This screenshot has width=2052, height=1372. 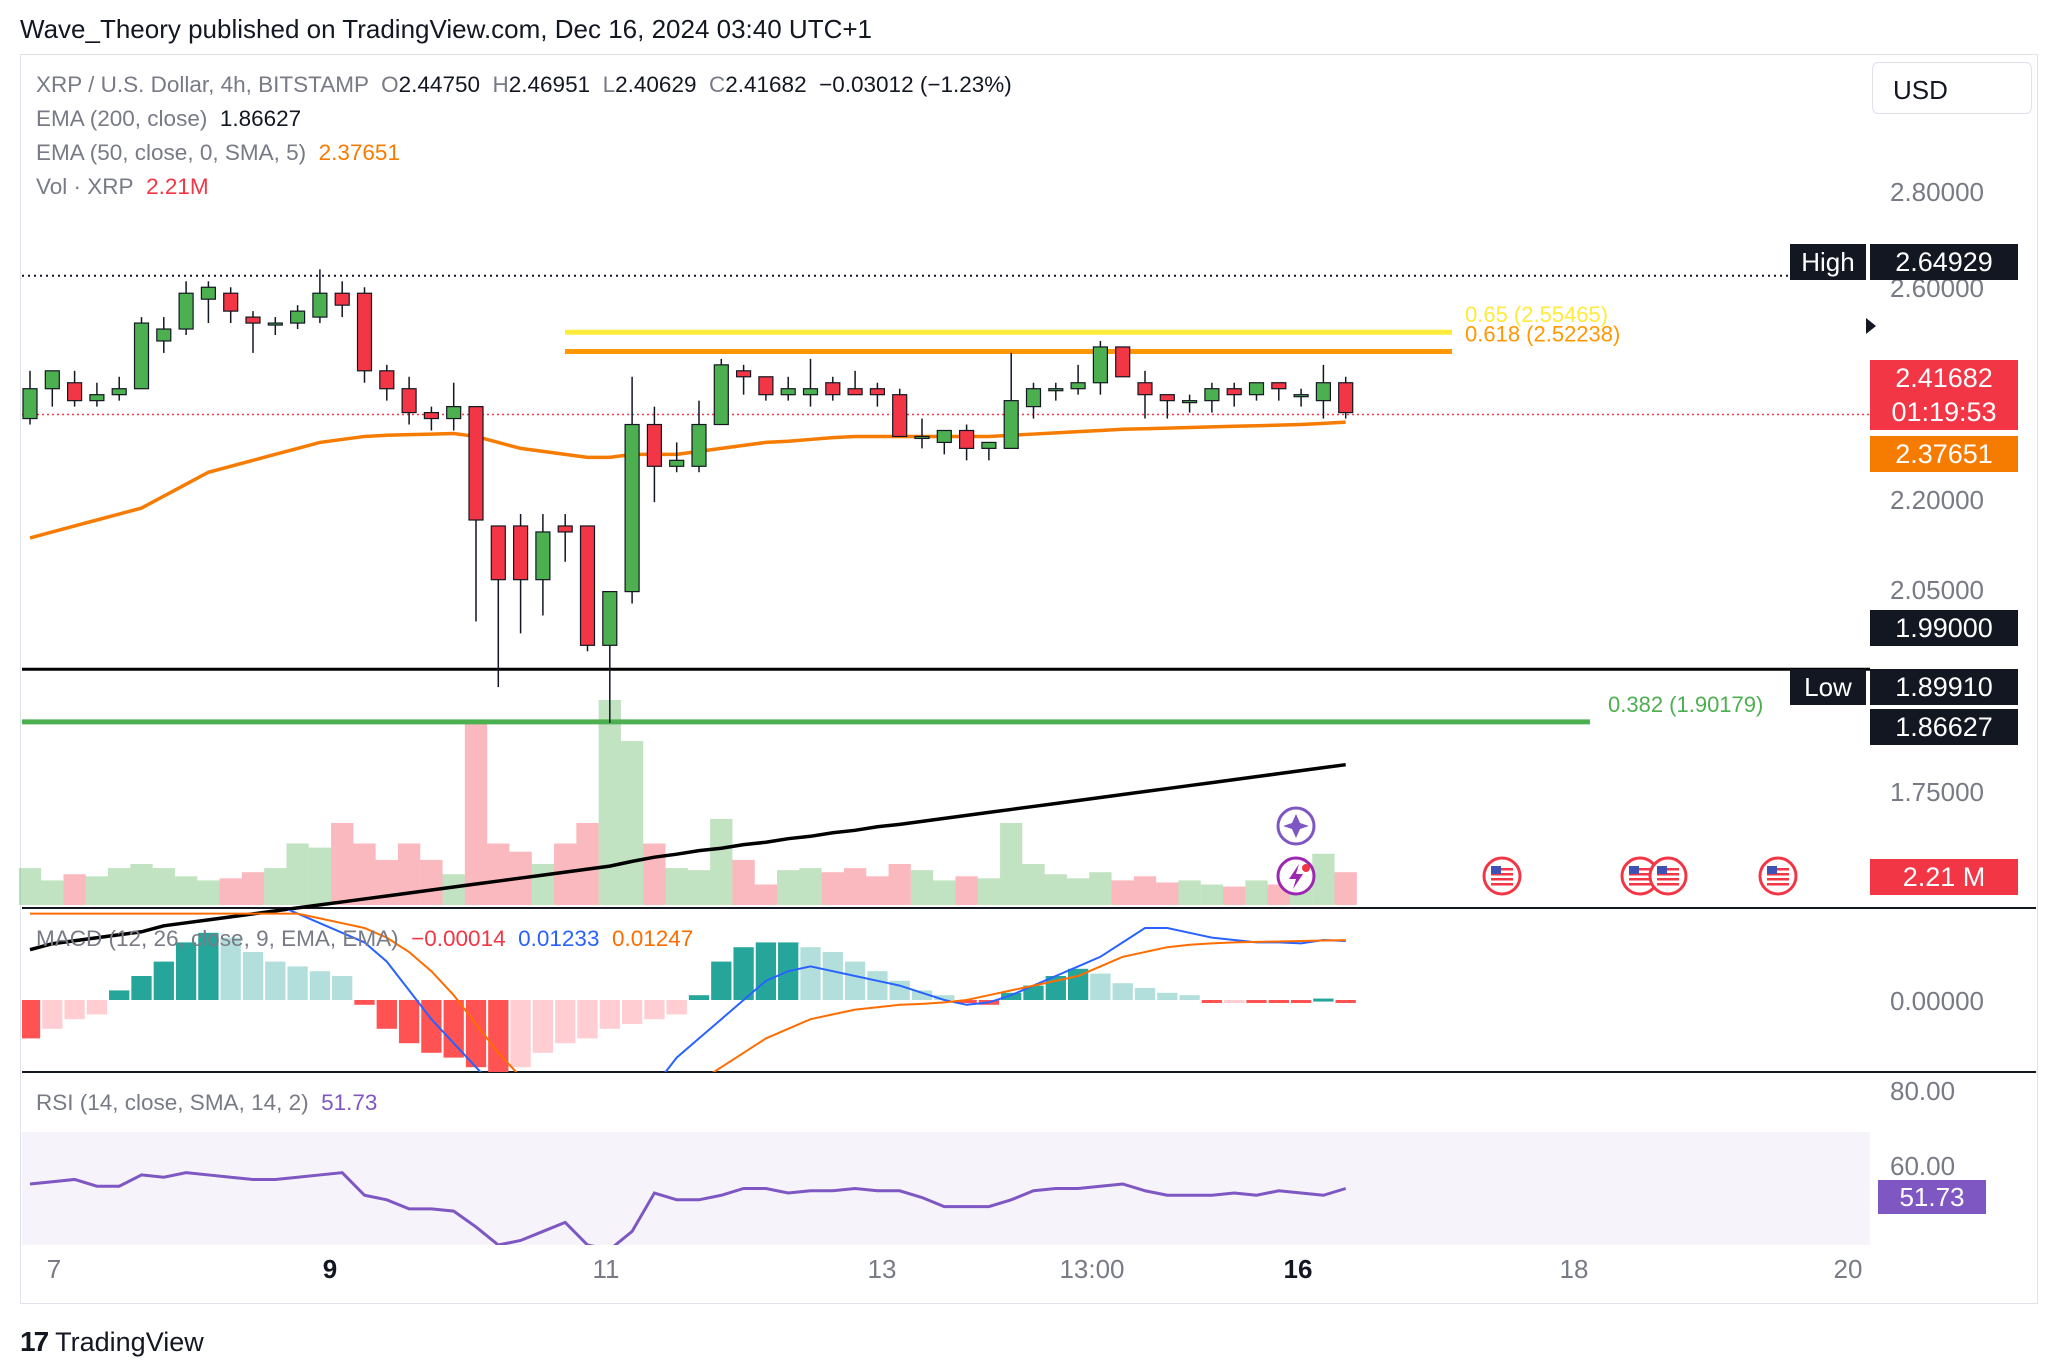 I want to click on price-tag, so click(x=1828, y=262).